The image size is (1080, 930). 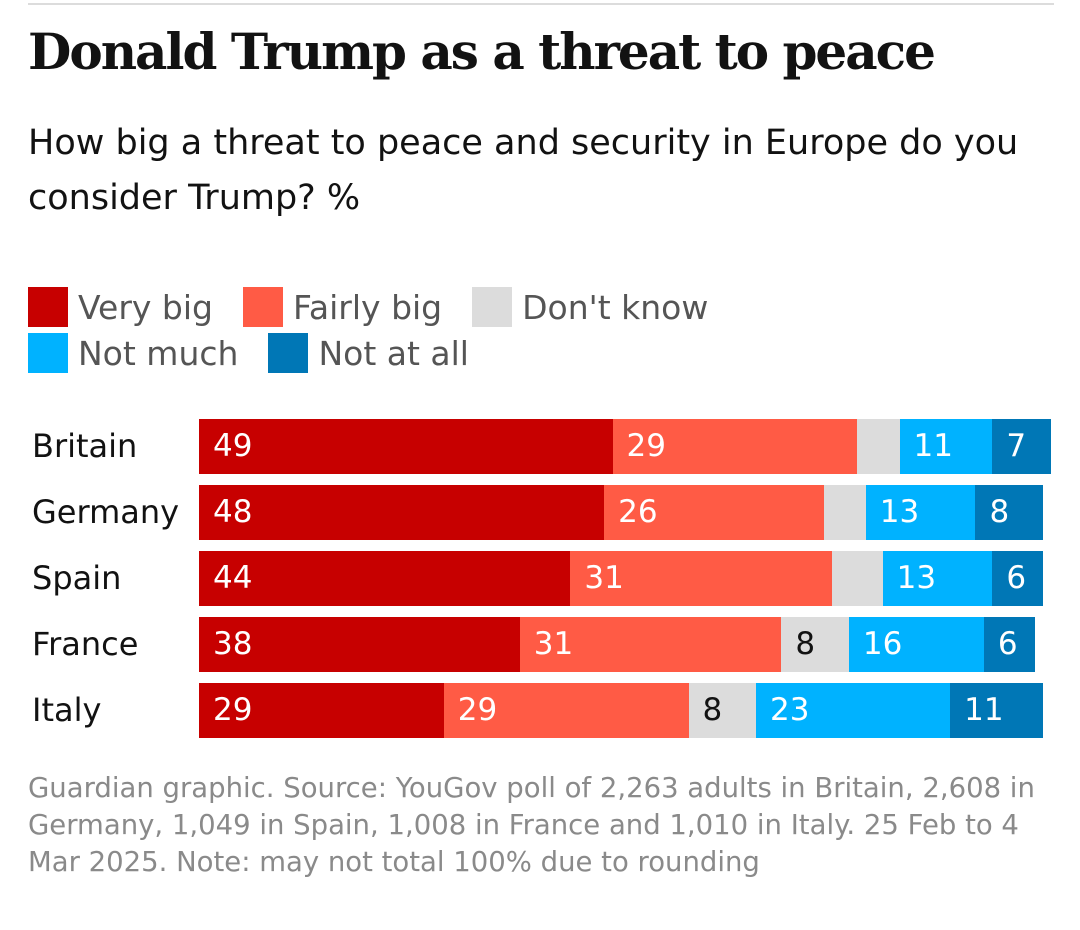 I want to click on bar-segment-very-big: 44, so click(x=385, y=578).